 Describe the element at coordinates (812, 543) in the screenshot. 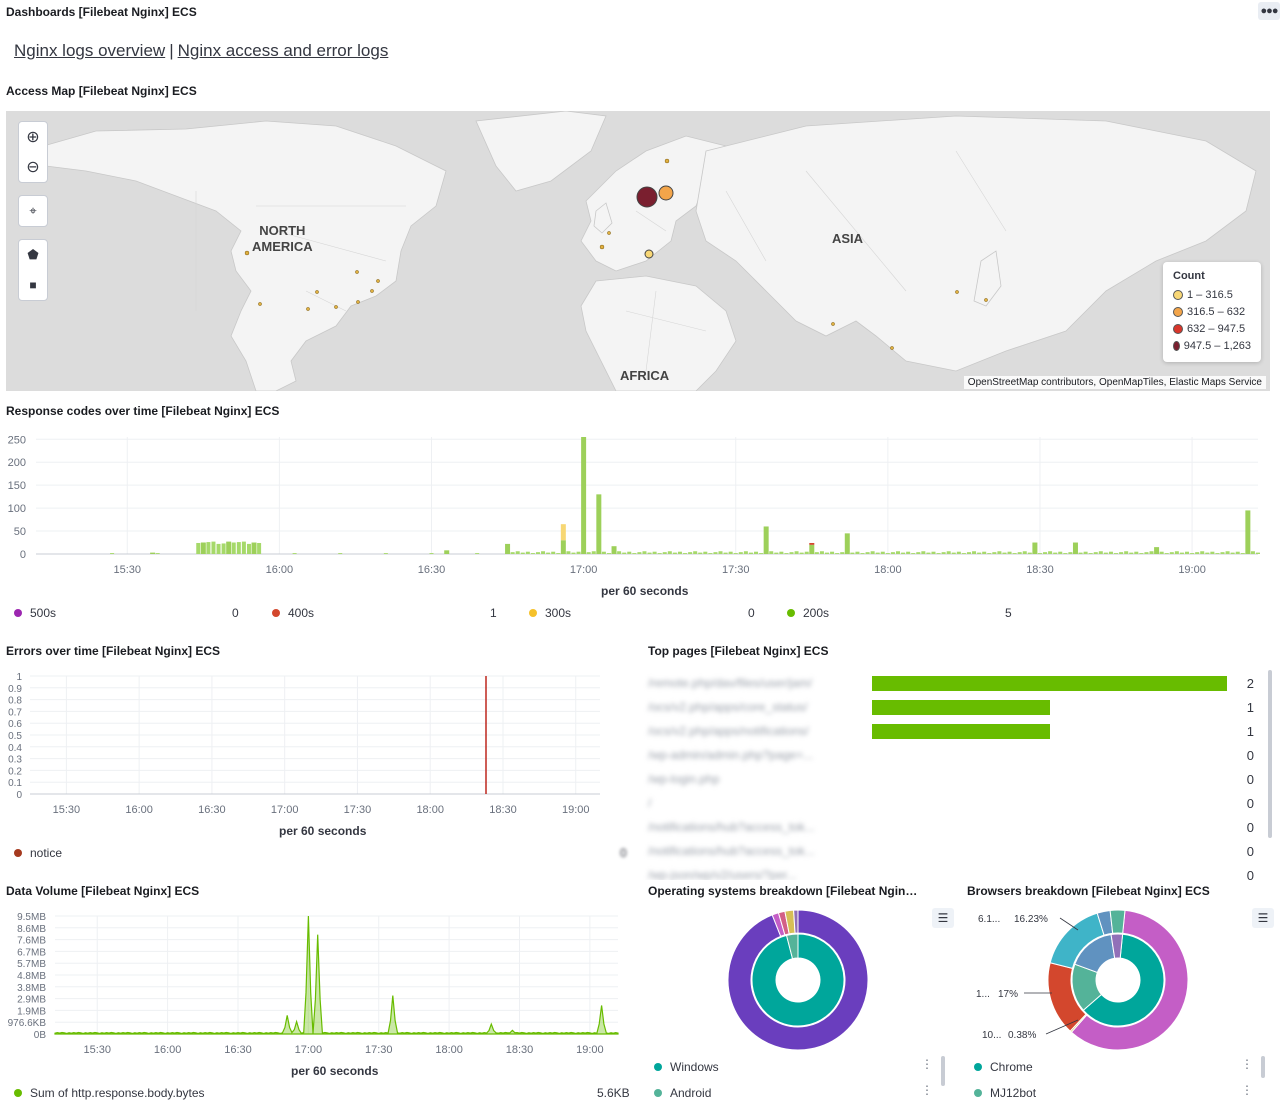

I see `bar-400s` at that location.